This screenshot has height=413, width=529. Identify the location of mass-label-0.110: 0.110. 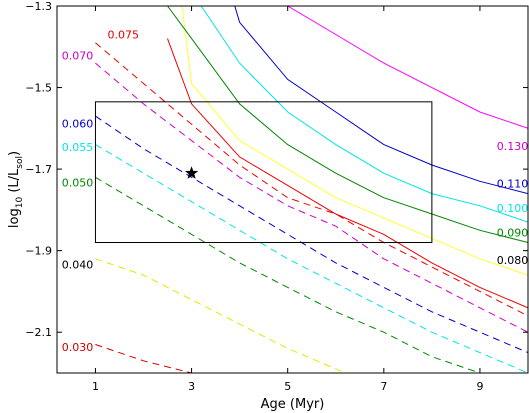
(513, 183).